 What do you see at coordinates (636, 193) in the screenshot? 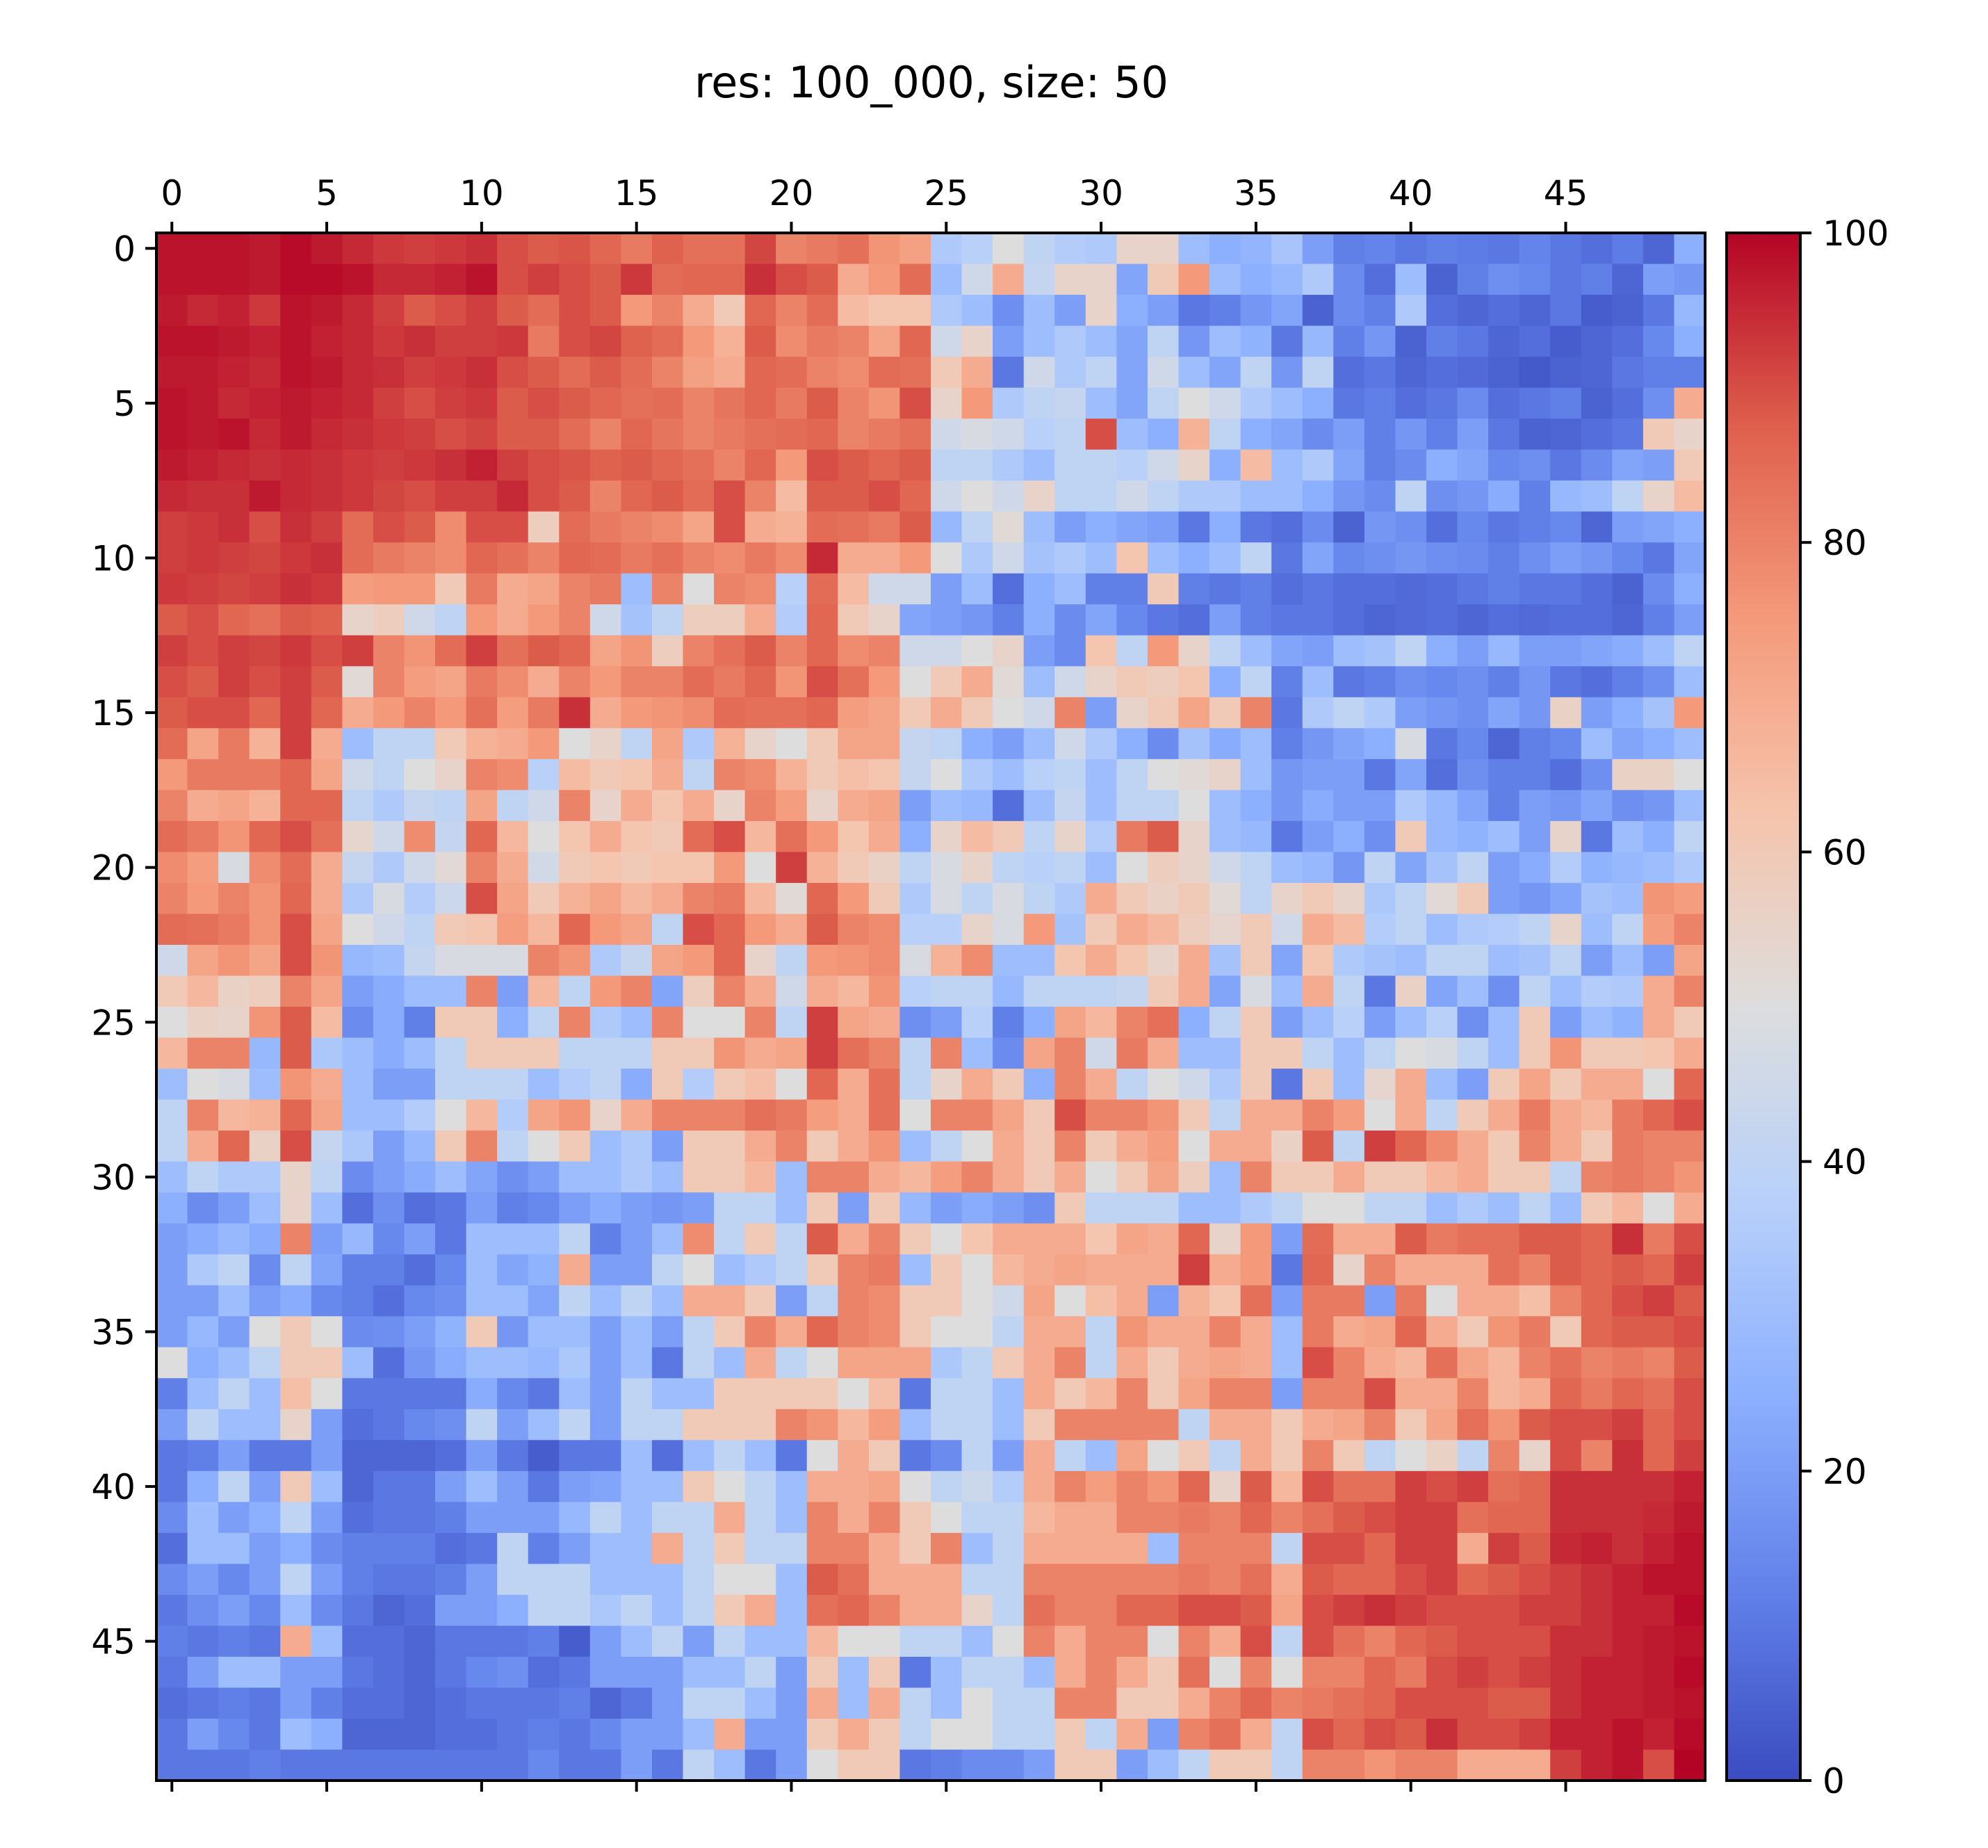
I see `x-tick-label: 15` at bounding box center [636, 193].